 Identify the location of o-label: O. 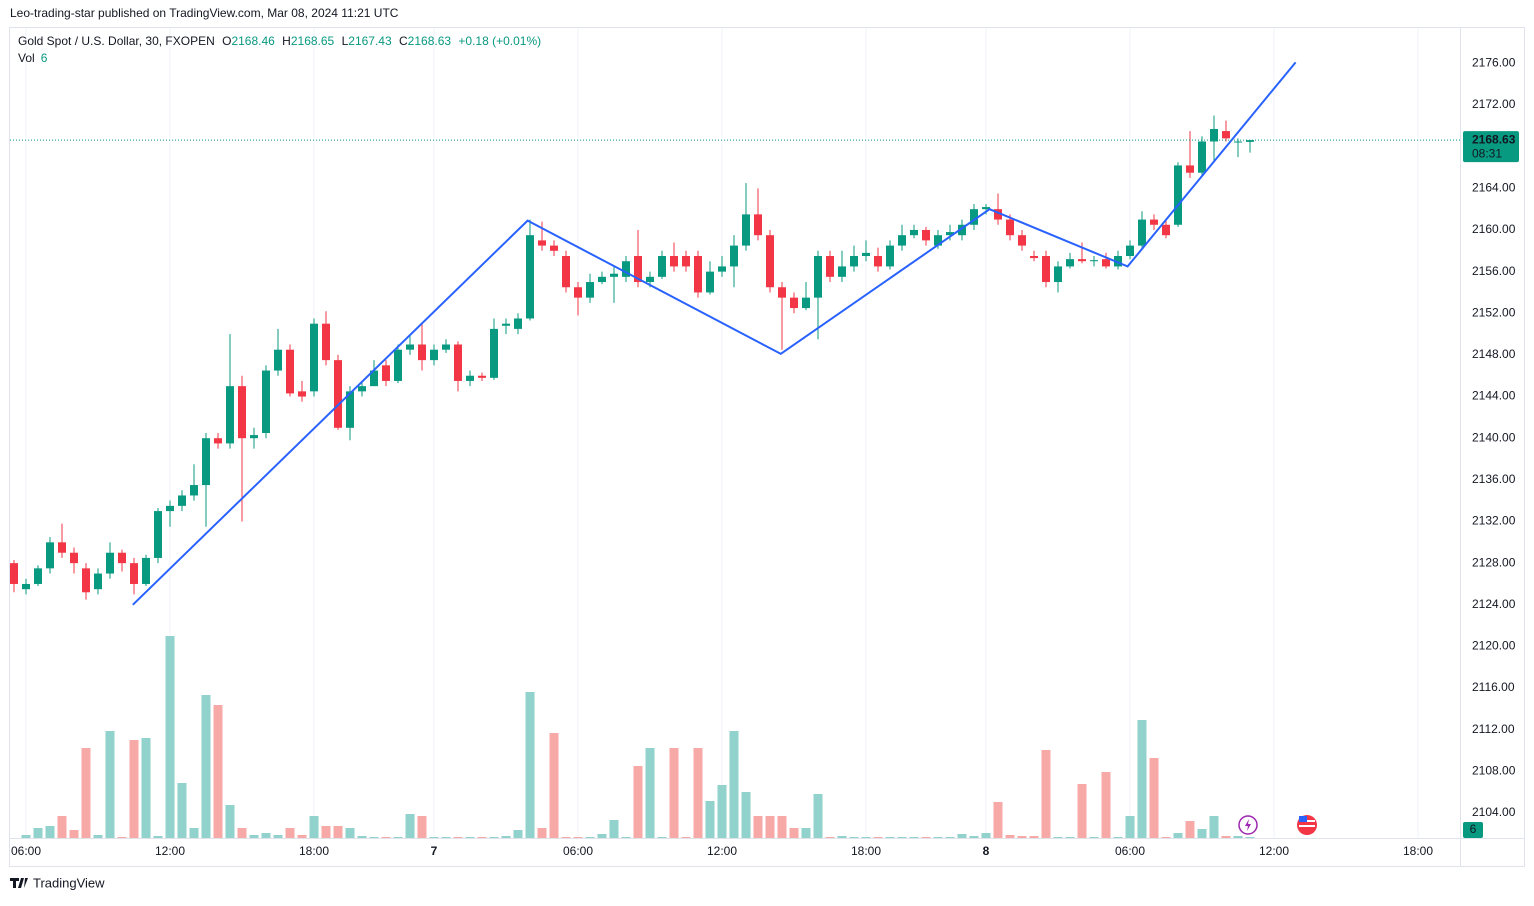
(226, 41).